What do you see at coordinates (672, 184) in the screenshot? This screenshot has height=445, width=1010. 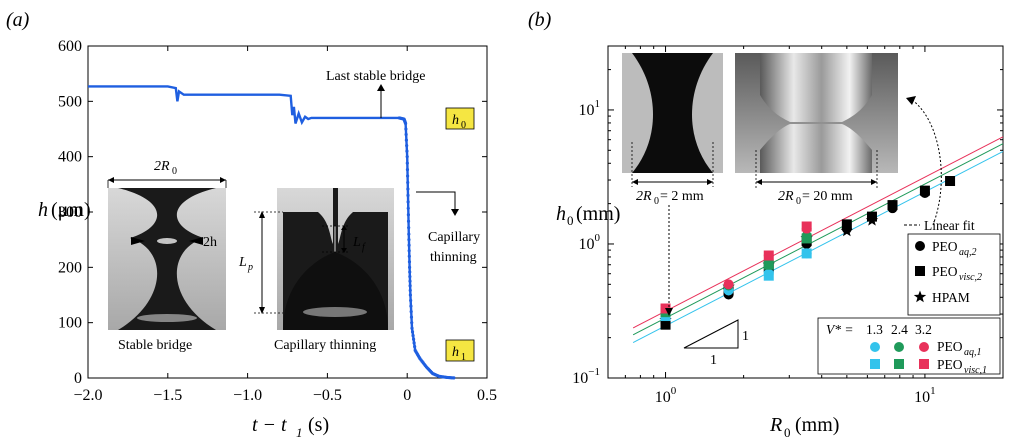 I see `small-geometry-inset` at bounding box center [672, 184].